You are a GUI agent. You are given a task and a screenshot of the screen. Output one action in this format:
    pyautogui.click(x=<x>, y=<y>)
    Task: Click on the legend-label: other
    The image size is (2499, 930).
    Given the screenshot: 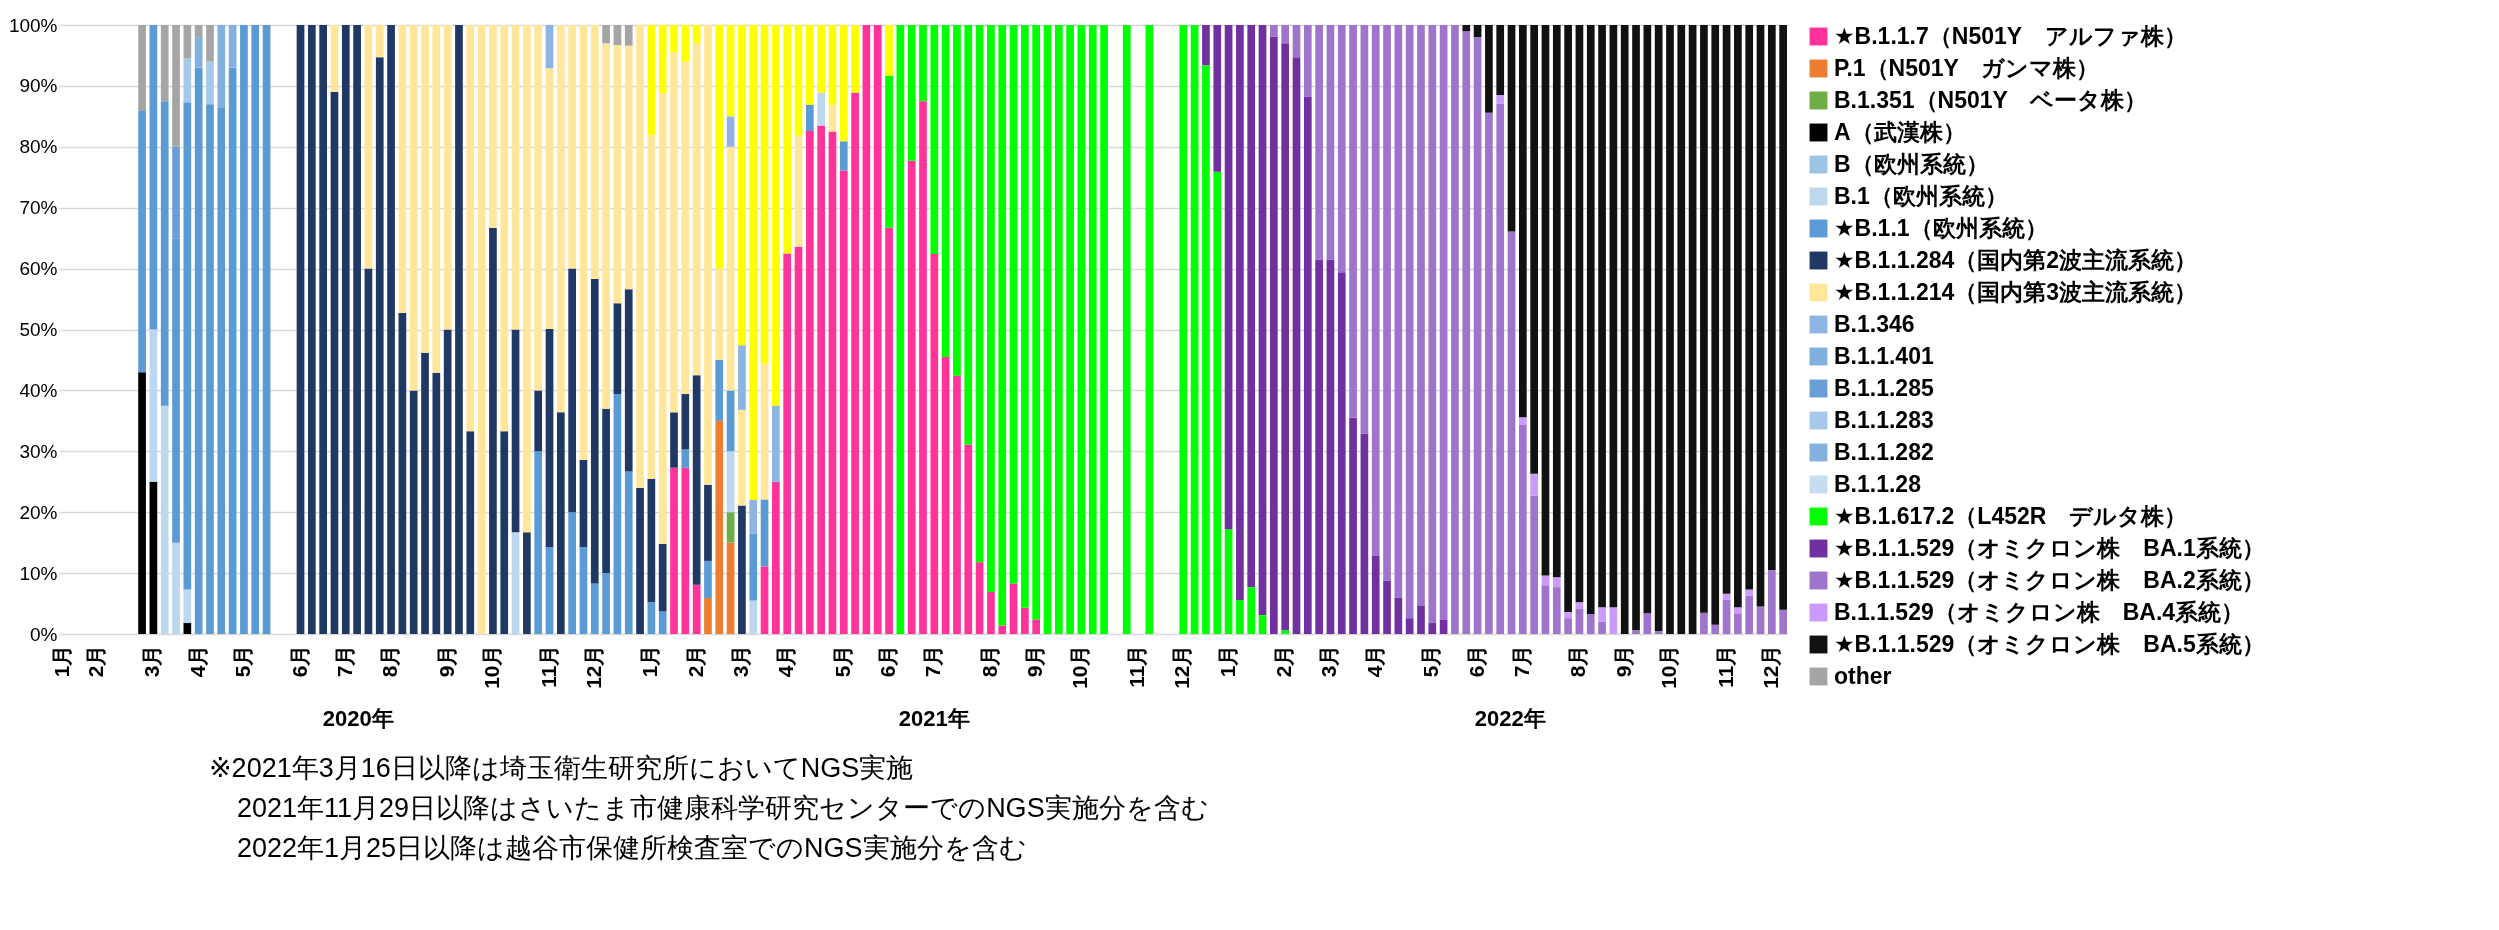 What is the action you would take?
    pyautogui.click(x=1863, y=675)
    